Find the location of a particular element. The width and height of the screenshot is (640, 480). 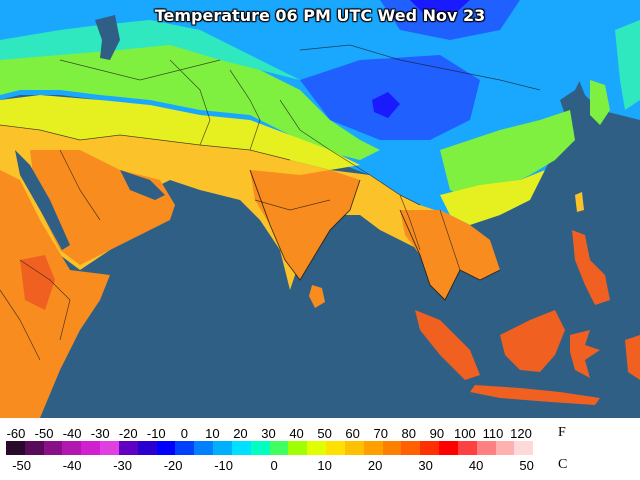

persian-gulf is located at coordinates (142, 185).